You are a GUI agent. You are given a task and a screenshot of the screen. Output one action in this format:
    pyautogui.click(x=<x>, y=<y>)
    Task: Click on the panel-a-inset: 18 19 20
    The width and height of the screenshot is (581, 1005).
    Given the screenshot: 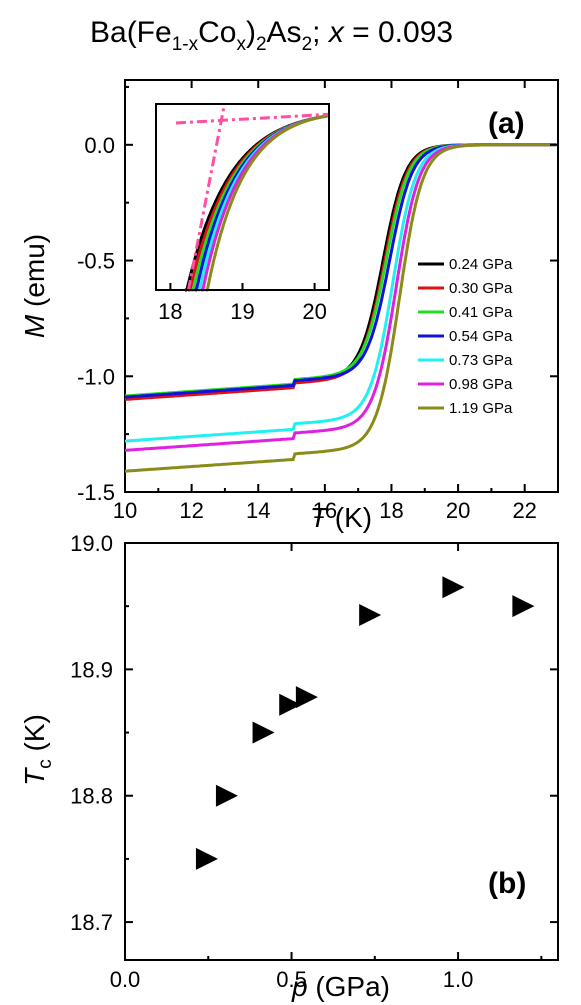 What is the action you would take?
    pyautogui.click(x=242, y=213)
    